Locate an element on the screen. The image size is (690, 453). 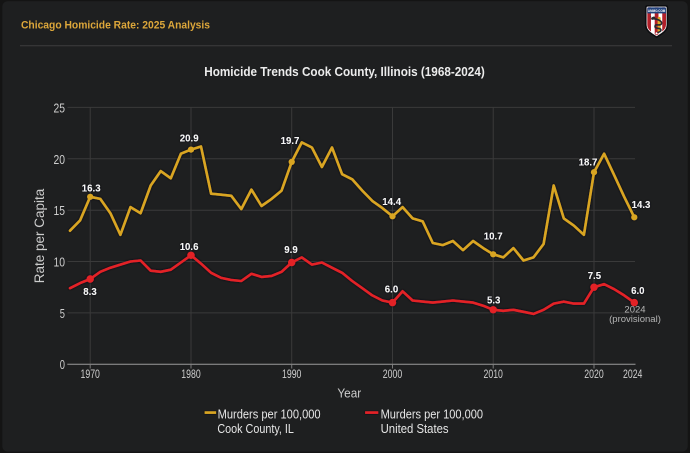
svg-text: United States is located at coordinates (415, 429).